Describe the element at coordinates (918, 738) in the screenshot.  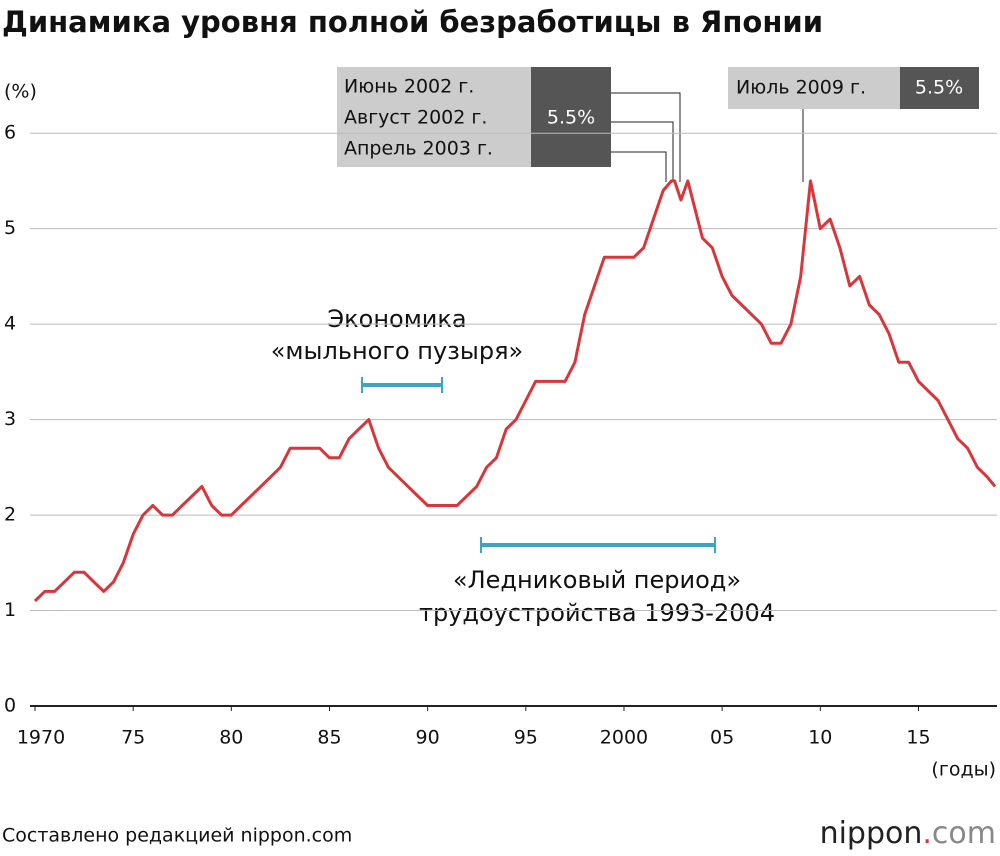
I see `x-tick-label: 15` at that location.